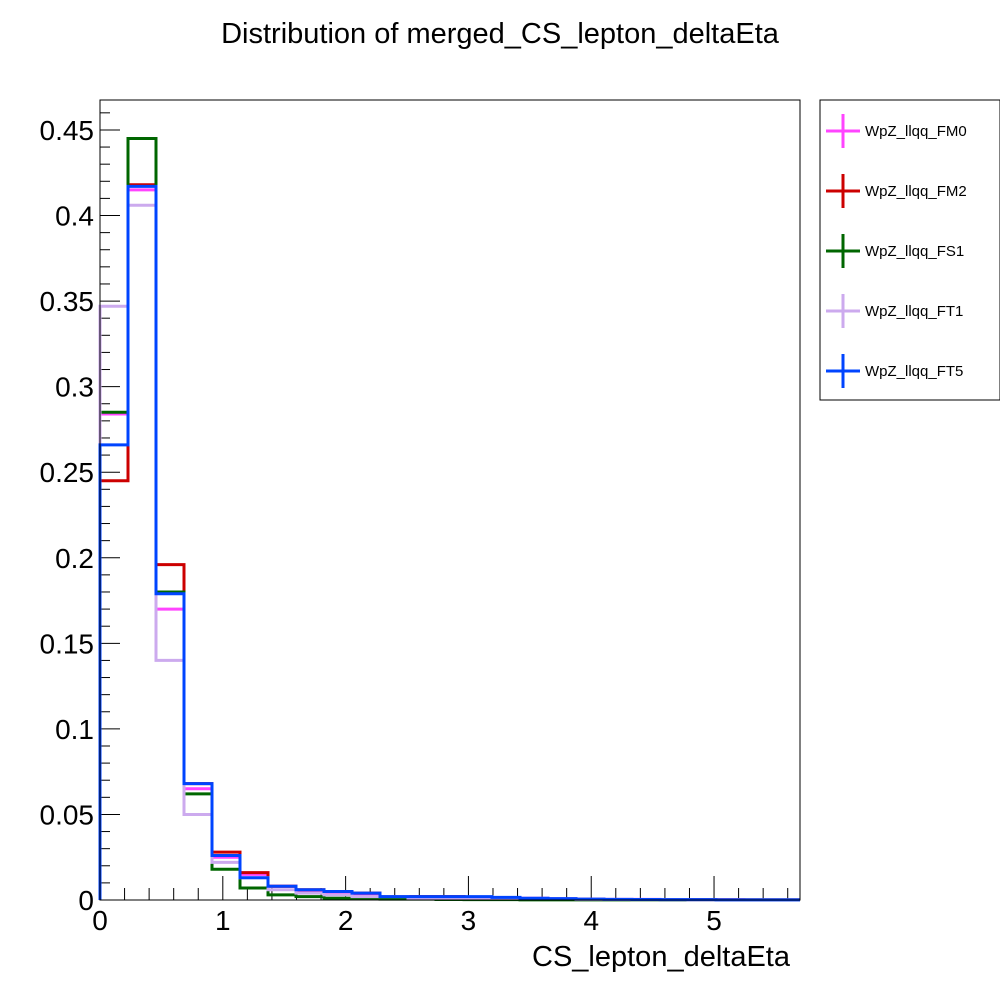 This screenshot has width=1000, height=1000. I want to click on y-axis: 0 0.05 0.1 0.15 0.2 0.25 0.3 0.35 0.4 0.45, so click(80, 514).